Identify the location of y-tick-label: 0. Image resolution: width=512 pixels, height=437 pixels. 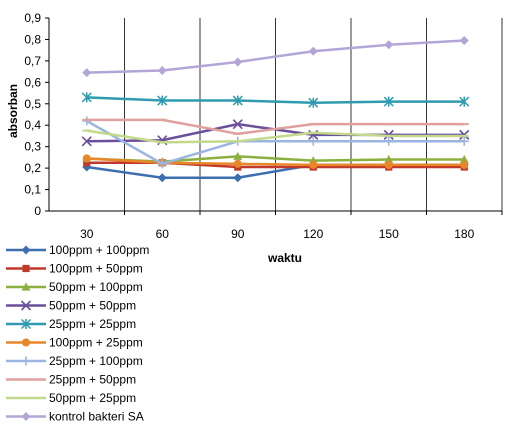
(37, 211).